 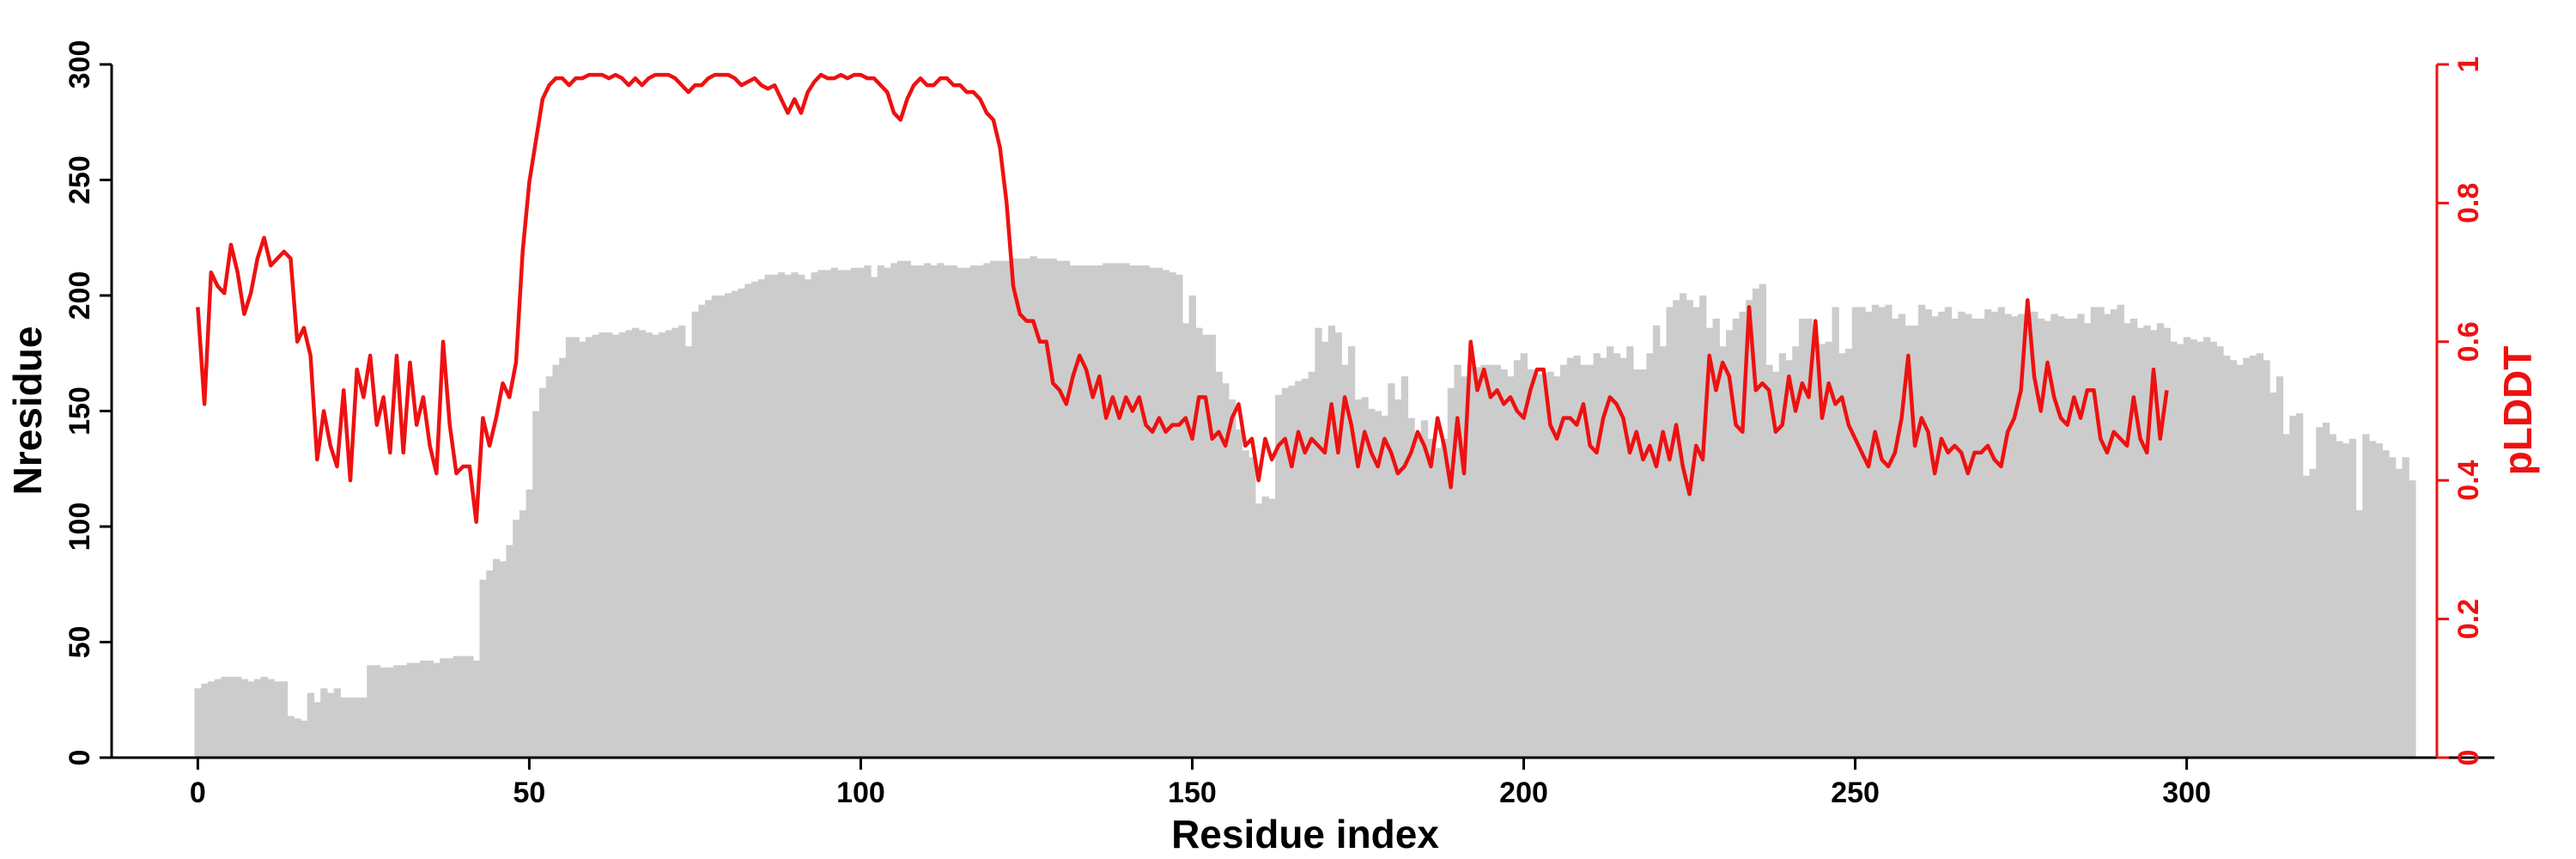 I want to click on y-left-tick-label: 100, so click(x=80, y=527).